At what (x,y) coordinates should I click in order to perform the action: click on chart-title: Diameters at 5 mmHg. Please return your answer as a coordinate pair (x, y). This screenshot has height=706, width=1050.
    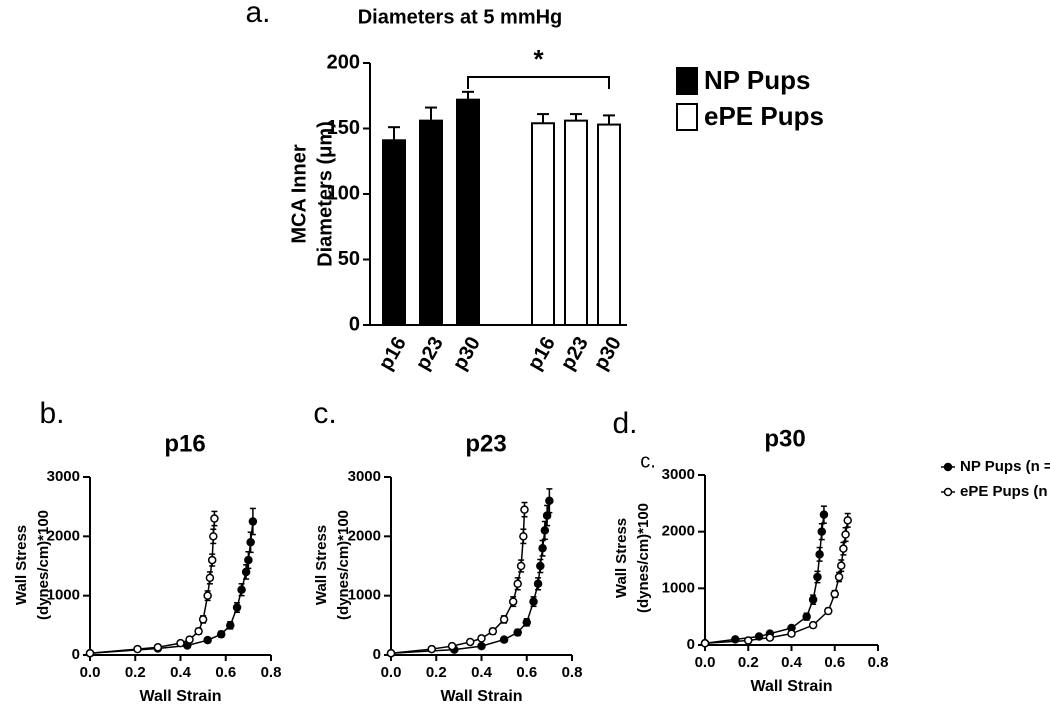
    Looking at the image, I should click on (460, 17).